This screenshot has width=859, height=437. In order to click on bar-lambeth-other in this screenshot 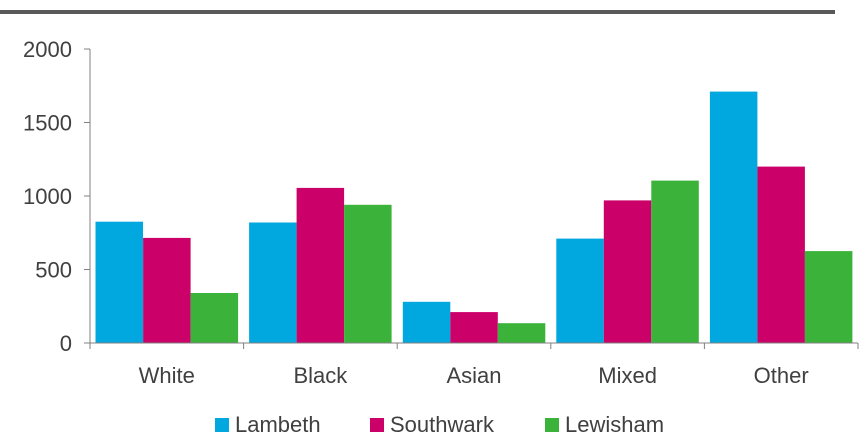, I will do `click(733, 217)`.